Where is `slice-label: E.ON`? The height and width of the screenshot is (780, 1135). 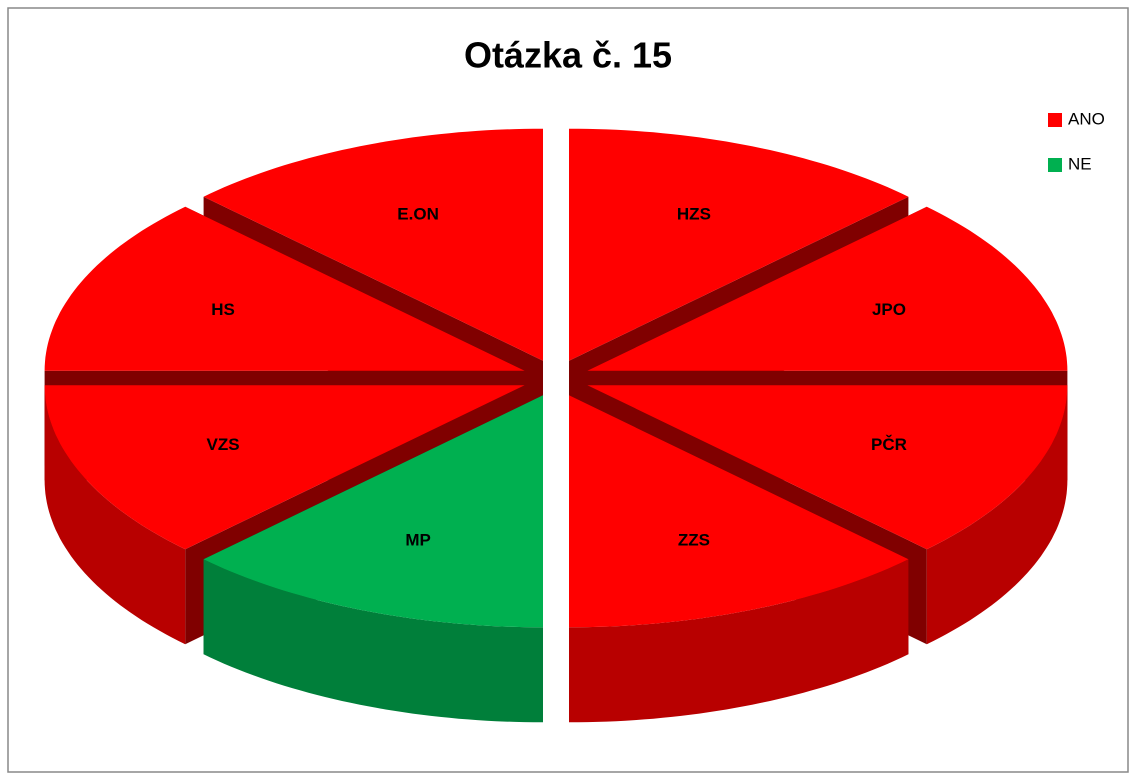
slice-label: E.ON is located at coordinates (418, 213).